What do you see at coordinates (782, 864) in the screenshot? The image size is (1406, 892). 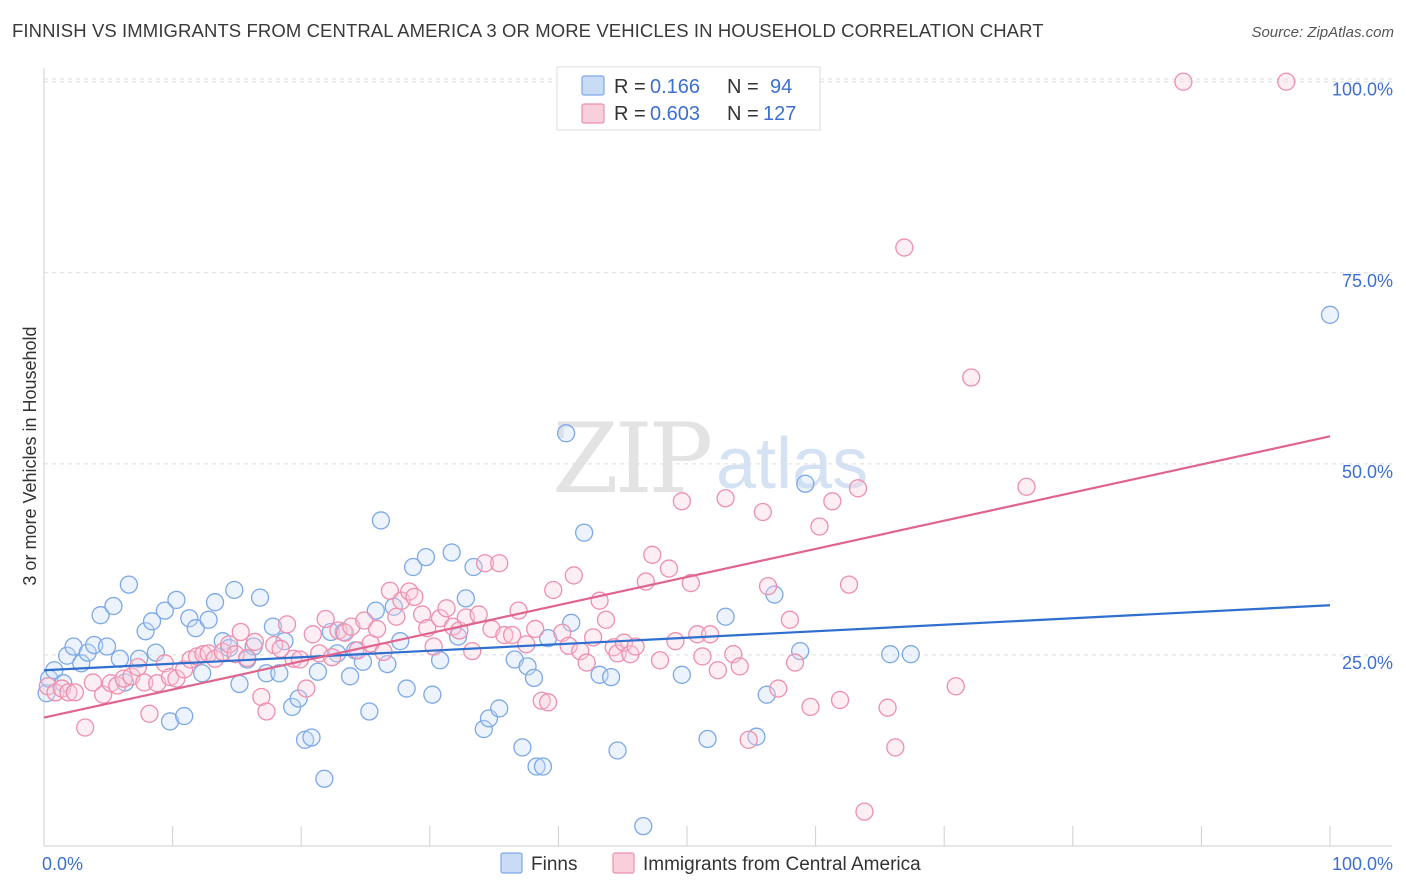 I see `bottom-legend-label-central-america: Immigrants from Central America` at bounding box center [782, 864].